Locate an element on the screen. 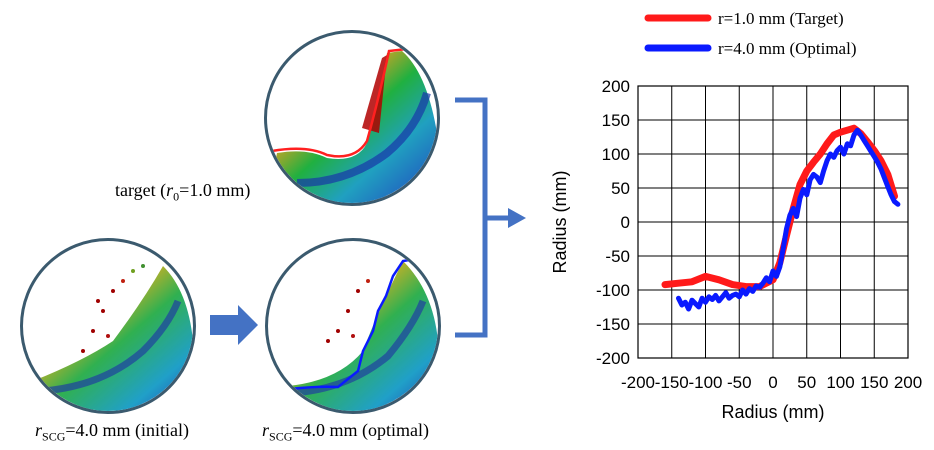 The height and width of the screenshot is (450, 934). caption-sub: 0 is located at coordinates (176, 196).